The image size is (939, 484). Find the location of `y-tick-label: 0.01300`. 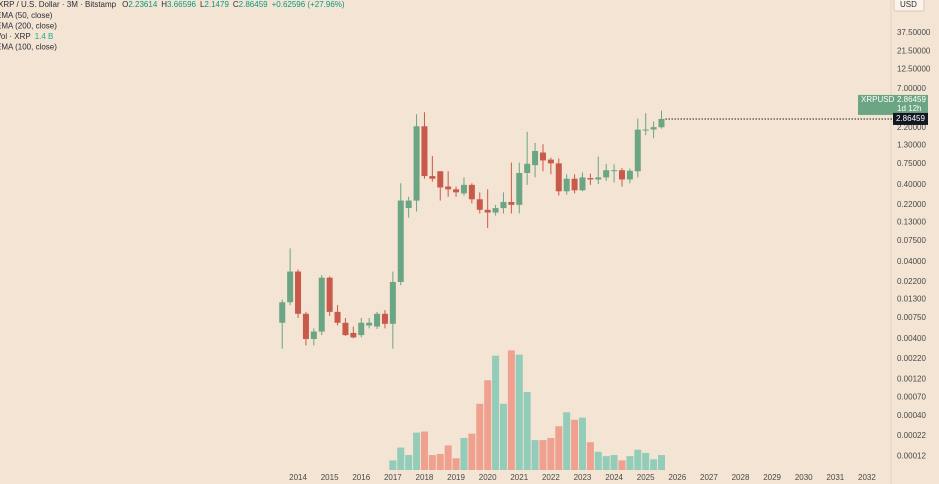

y-tick-label: 0.01300 is located at coordinates (911, 299).